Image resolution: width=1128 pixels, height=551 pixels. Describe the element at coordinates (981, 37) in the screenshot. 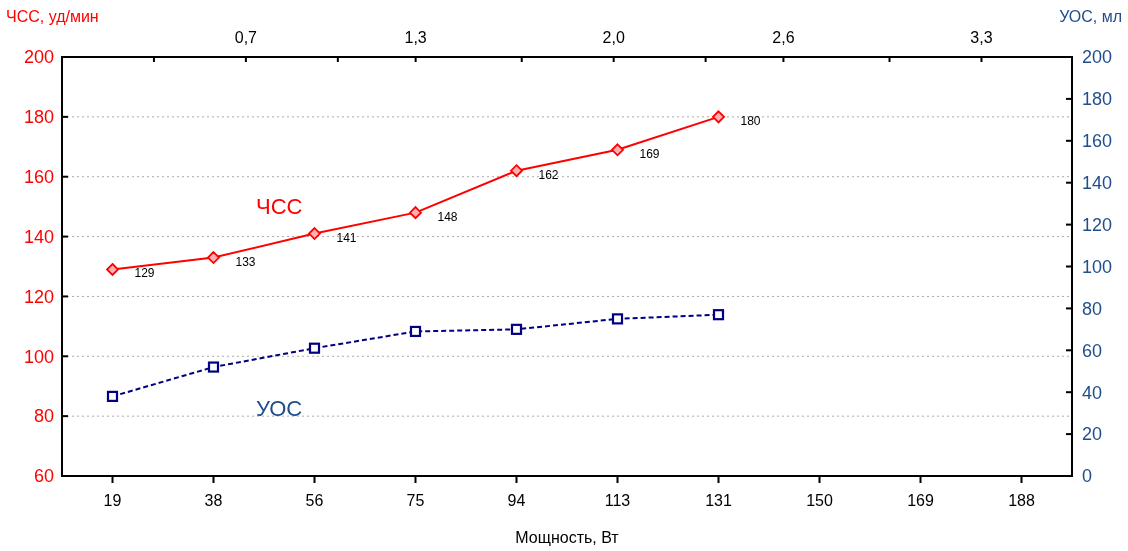

I see `x2-tick-label: 3,3` at that location.